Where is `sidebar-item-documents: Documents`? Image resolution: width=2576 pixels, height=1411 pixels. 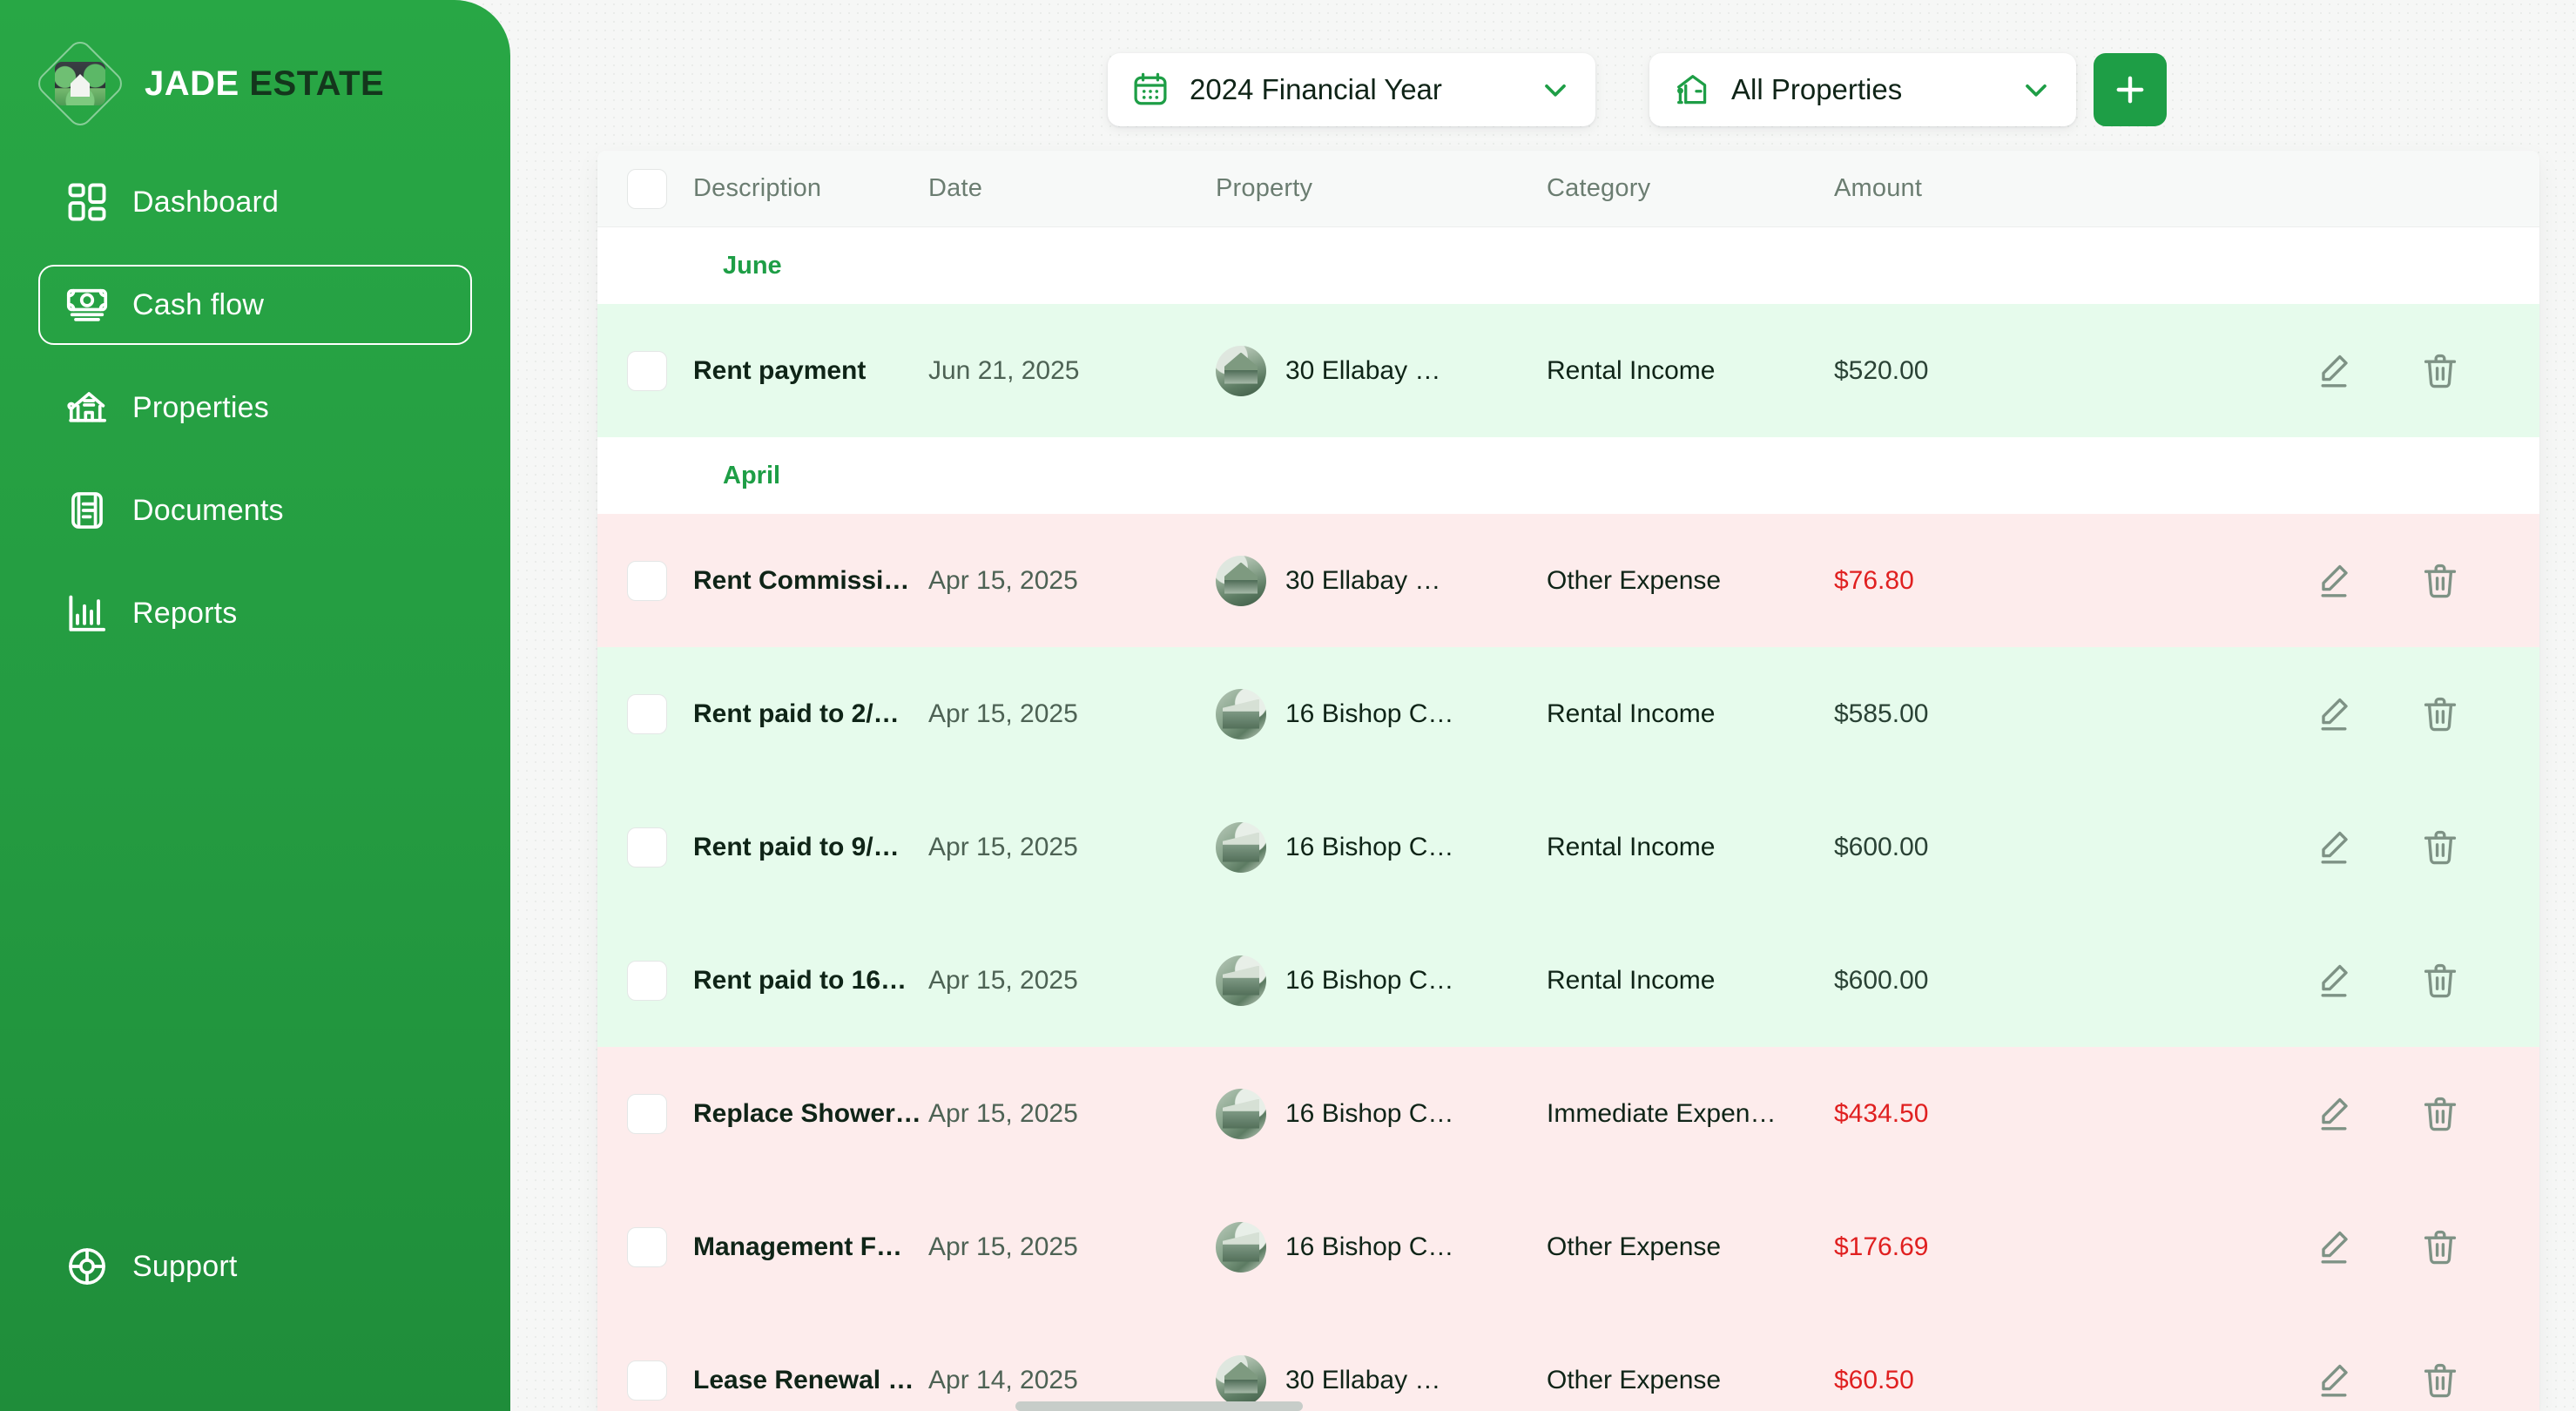
sidebar-item-documents: Documents is located at coordinates (255, 510).